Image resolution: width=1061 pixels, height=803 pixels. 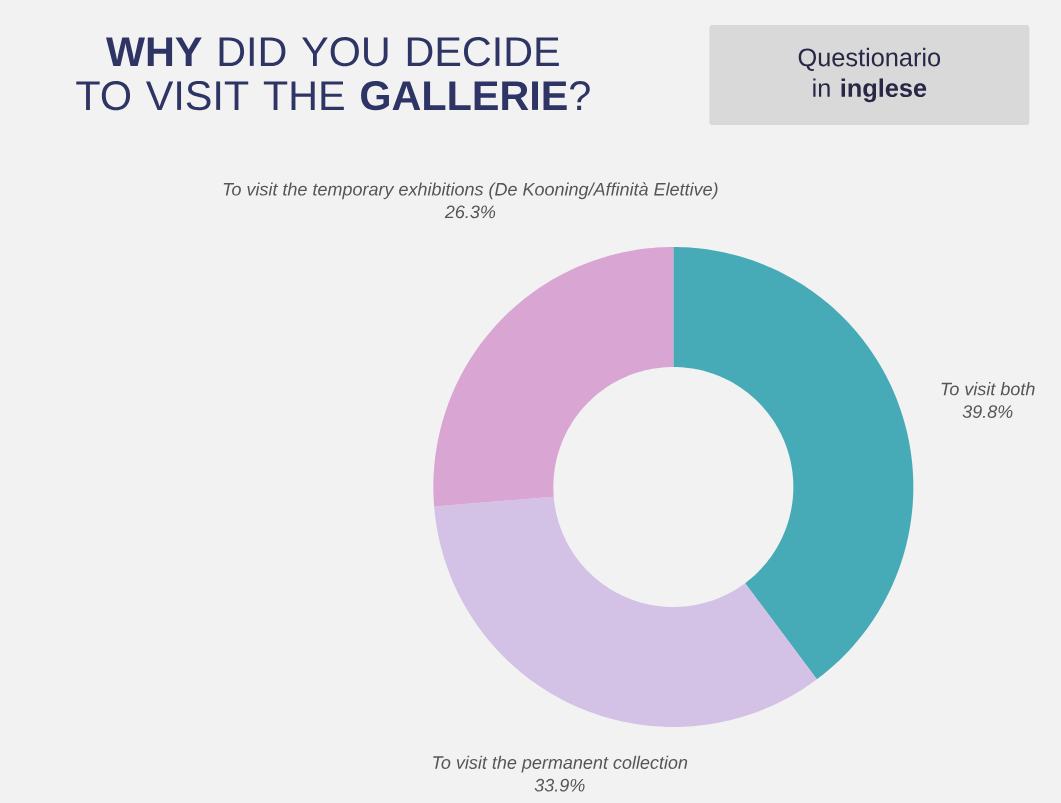 I want to click on data-label: 33.9%, so click(x=559, y=785).